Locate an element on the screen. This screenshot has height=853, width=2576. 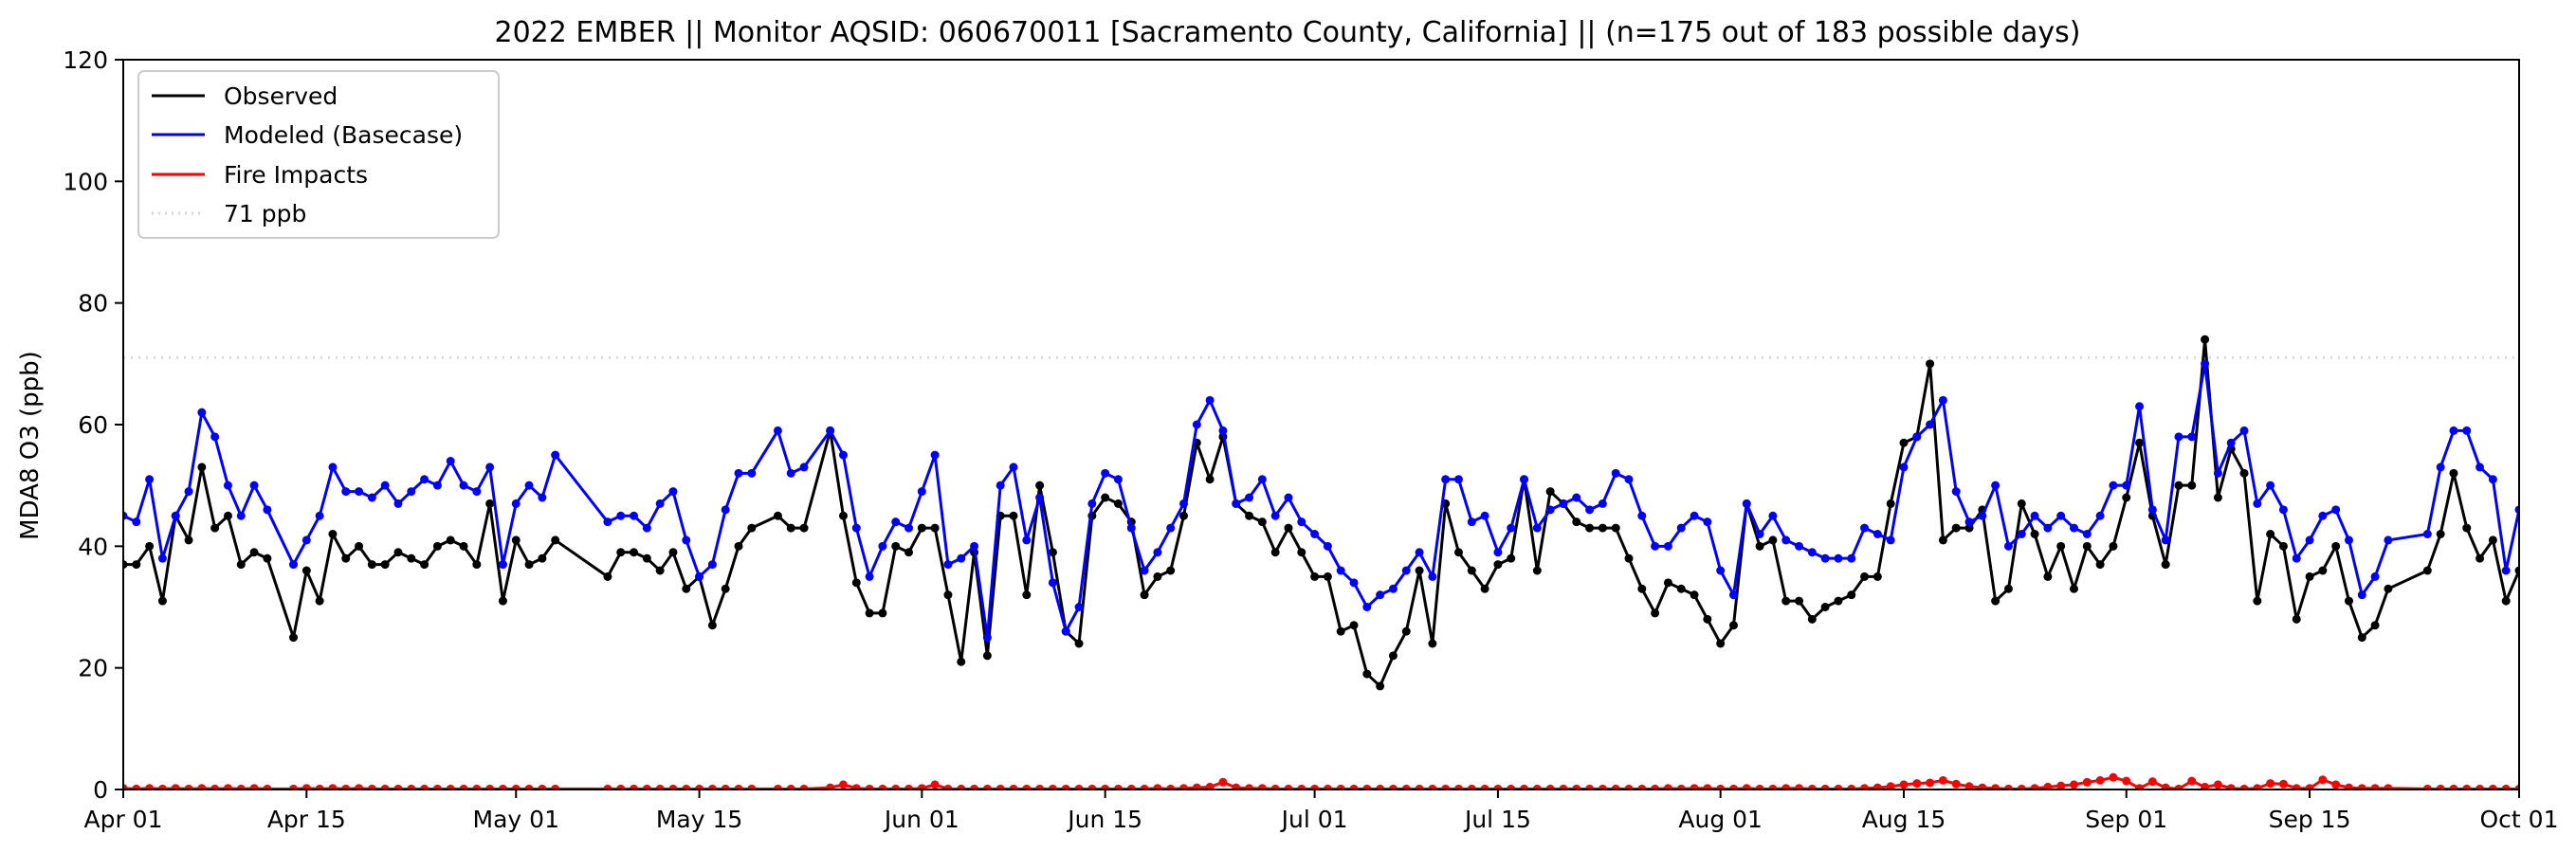
legend-label-observed: Observed is located at coordinates (281, 96).